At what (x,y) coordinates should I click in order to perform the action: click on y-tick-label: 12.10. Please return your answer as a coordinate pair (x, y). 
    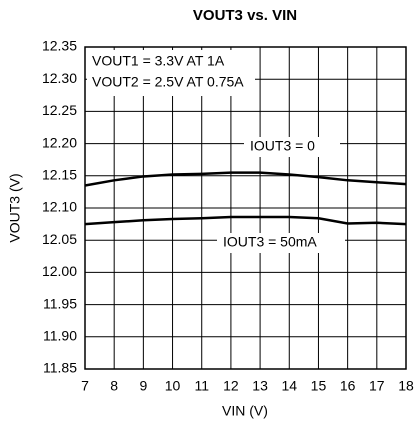
    Looking at the image, I should click on (59, 207).